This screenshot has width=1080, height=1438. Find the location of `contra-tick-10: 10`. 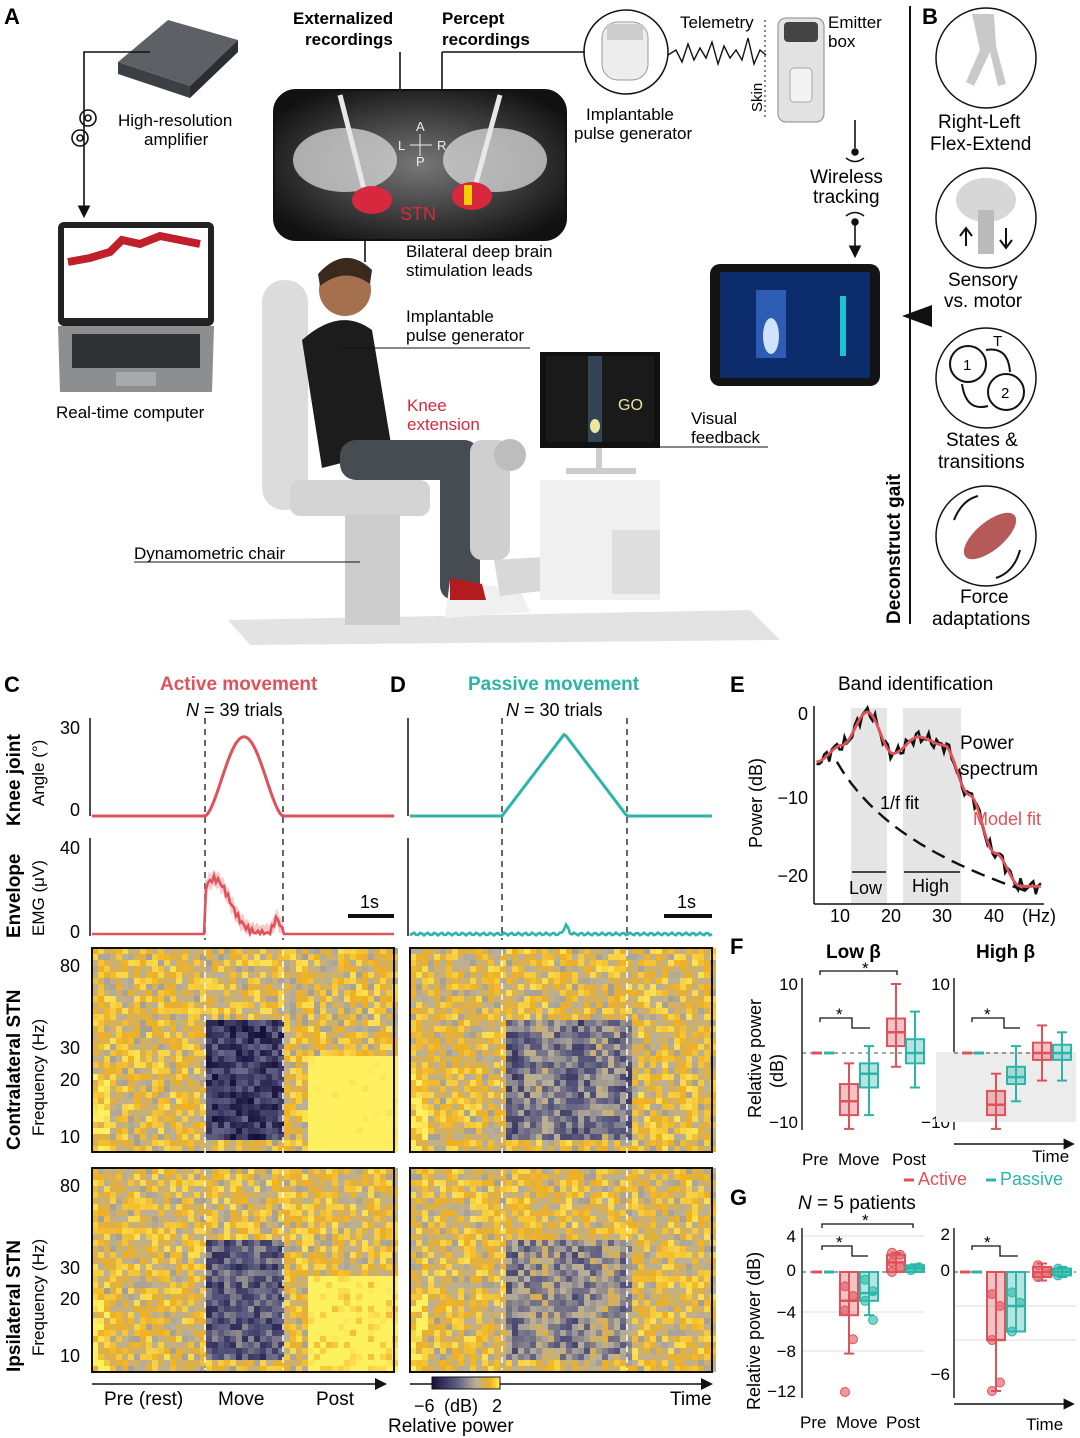

contra-tick-10: 10 is located at coordinates (70, 1137).